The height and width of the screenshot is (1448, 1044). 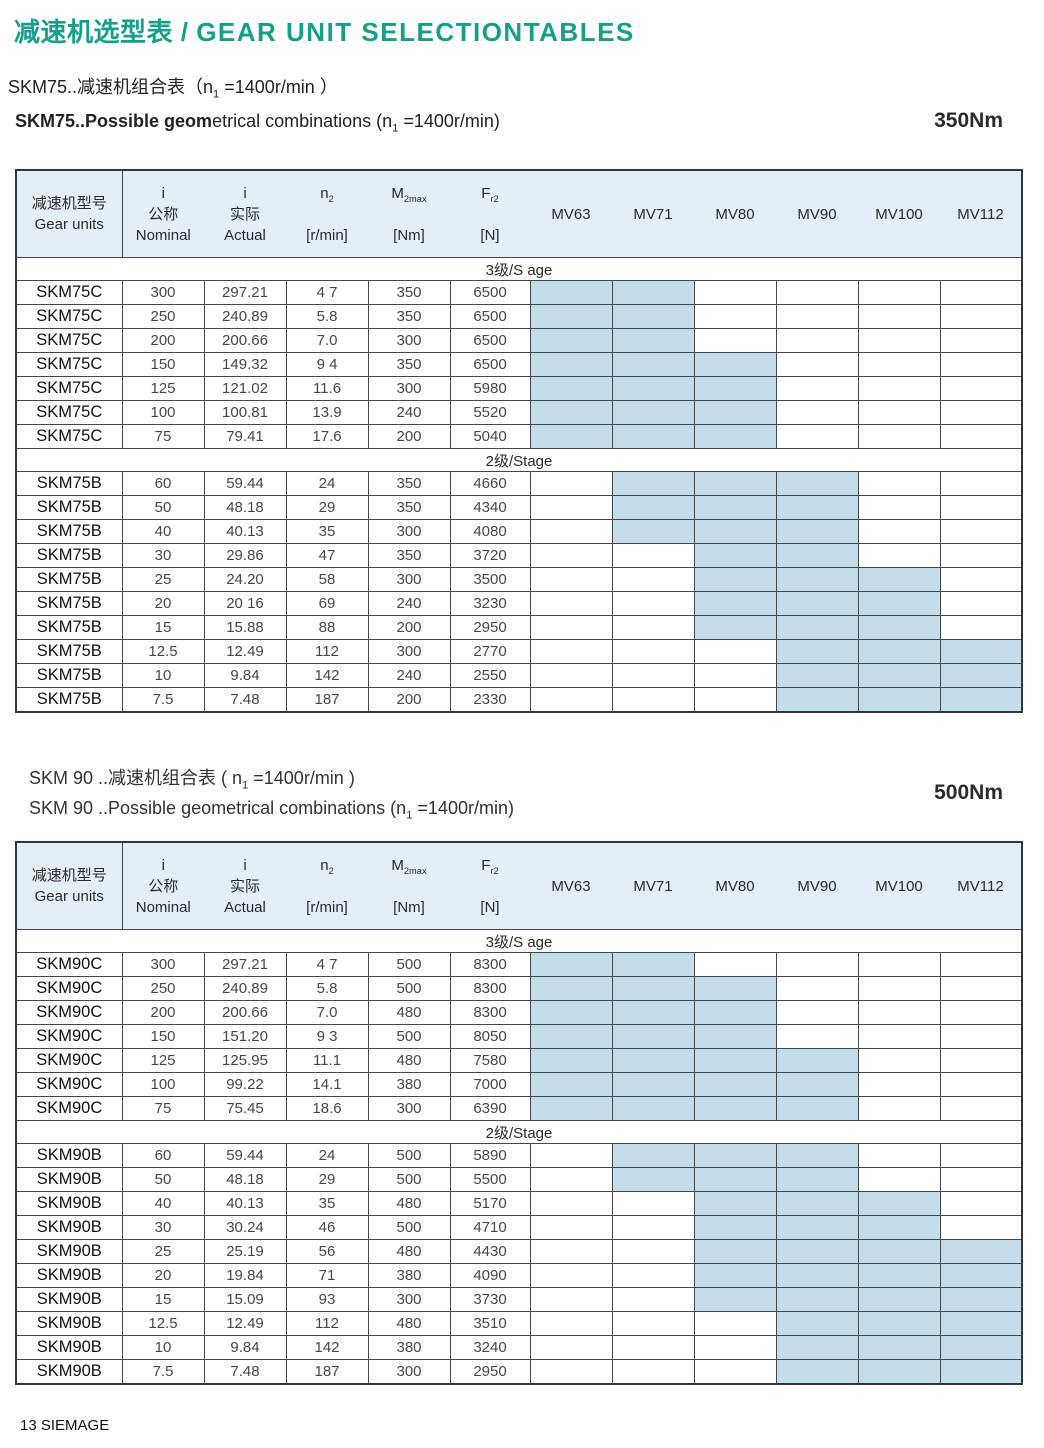 I want to click on col-header-mv112: MV112, so click(x=981, y=886).